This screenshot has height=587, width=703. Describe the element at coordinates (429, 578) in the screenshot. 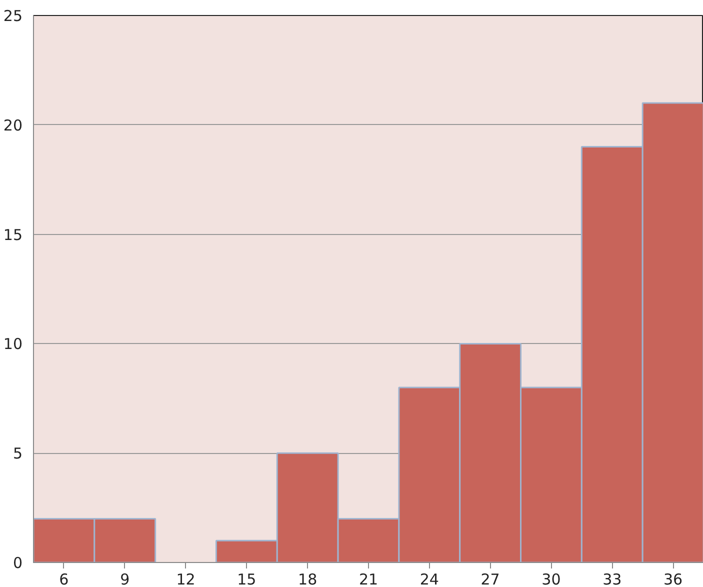

I see `x-tick-label: 24` at that location.